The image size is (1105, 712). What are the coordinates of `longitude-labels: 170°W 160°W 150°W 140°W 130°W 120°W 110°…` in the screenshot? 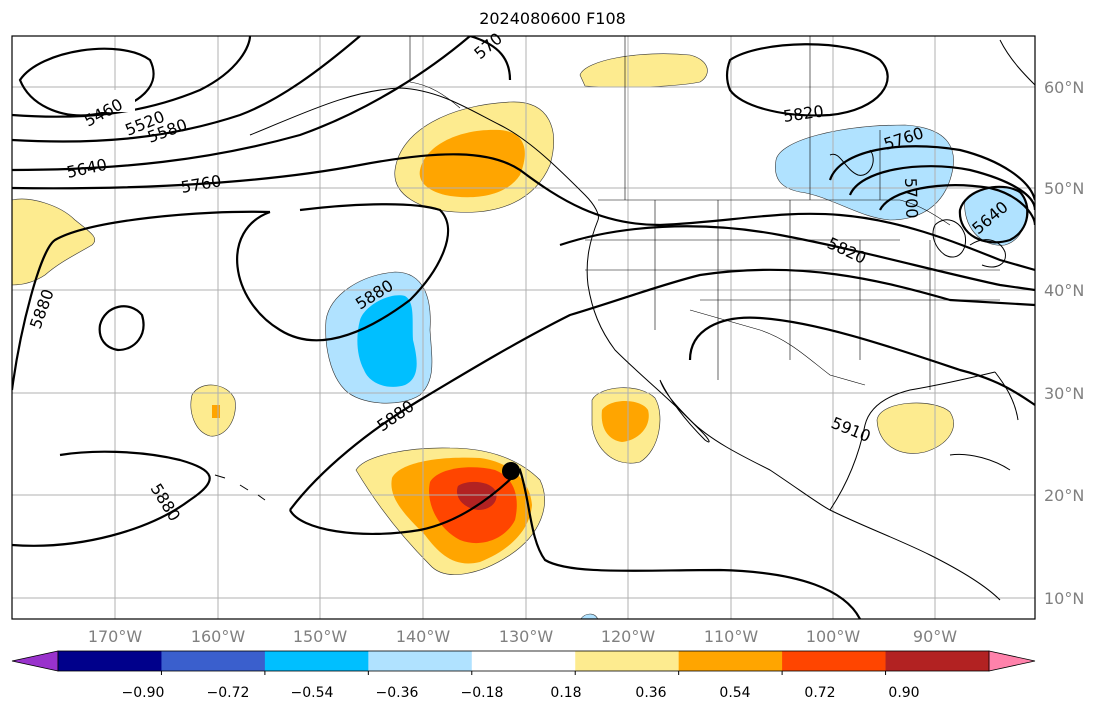 It's located at (522, 636).